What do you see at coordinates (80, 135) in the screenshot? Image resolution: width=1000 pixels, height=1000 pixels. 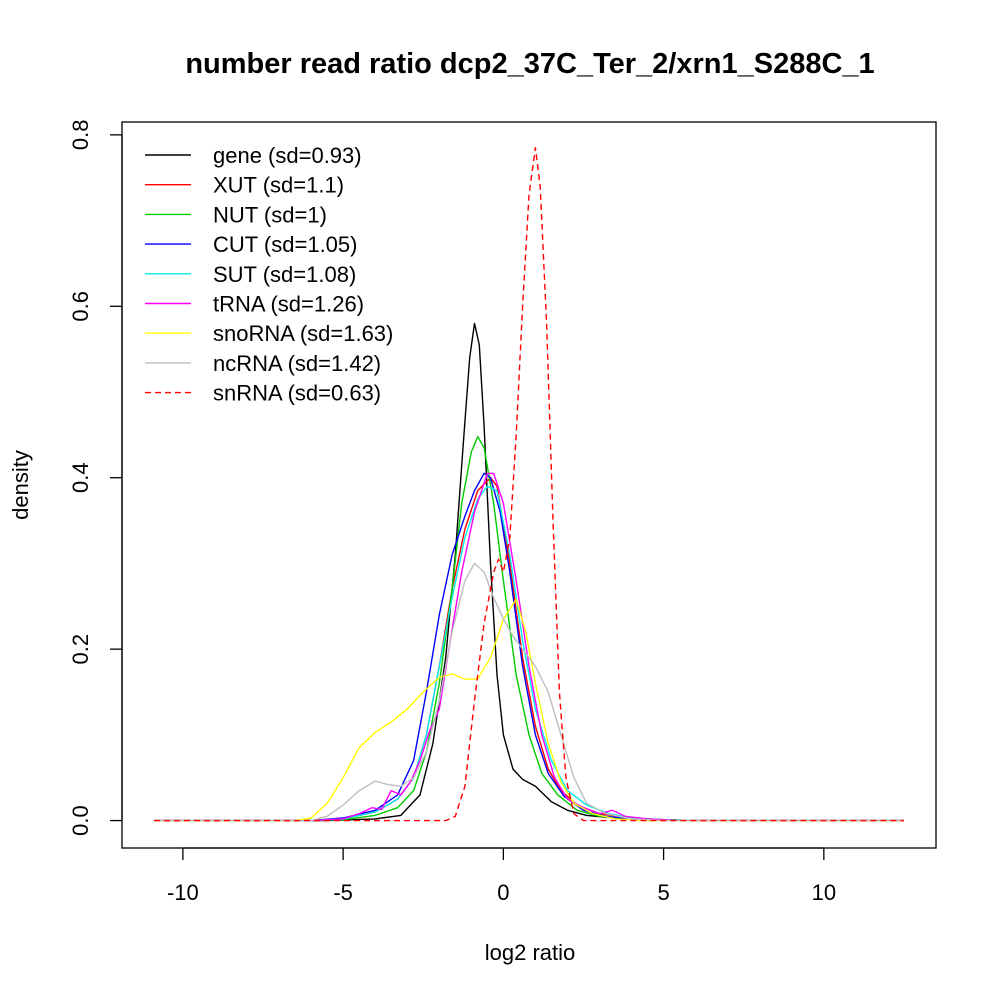 I see `y-tick-label: 0.8` at bounding box center [80, 135].